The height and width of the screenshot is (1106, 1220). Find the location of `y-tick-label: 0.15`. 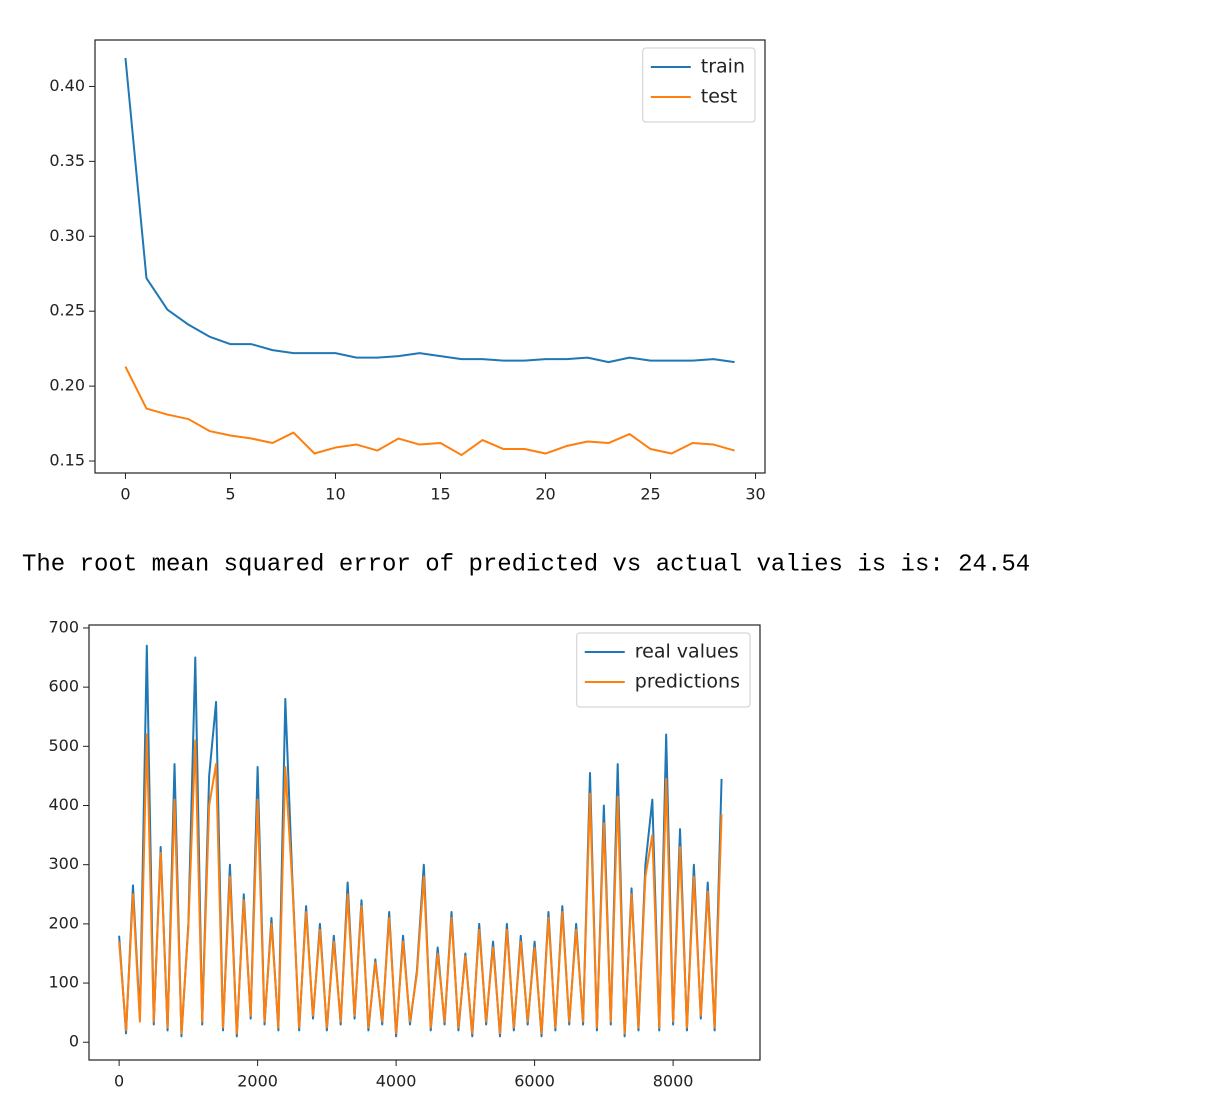

y-tick-label: 0.15 is located at coordinates (67, 460).